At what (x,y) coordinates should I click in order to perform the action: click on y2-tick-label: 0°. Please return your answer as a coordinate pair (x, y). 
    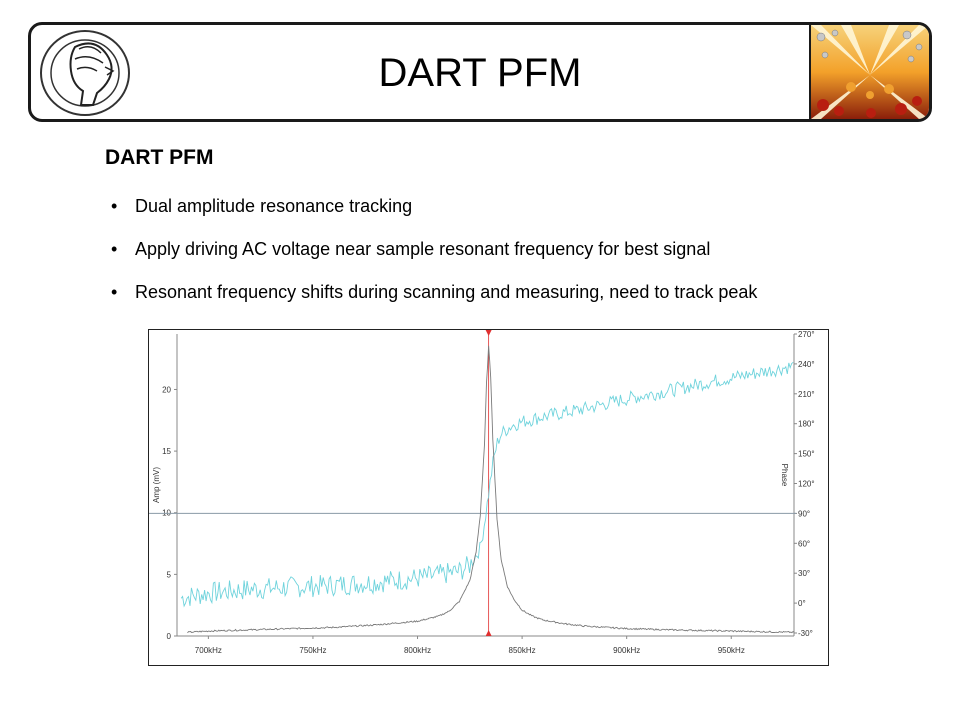
    Looking at the image, I should click on (802, 603).